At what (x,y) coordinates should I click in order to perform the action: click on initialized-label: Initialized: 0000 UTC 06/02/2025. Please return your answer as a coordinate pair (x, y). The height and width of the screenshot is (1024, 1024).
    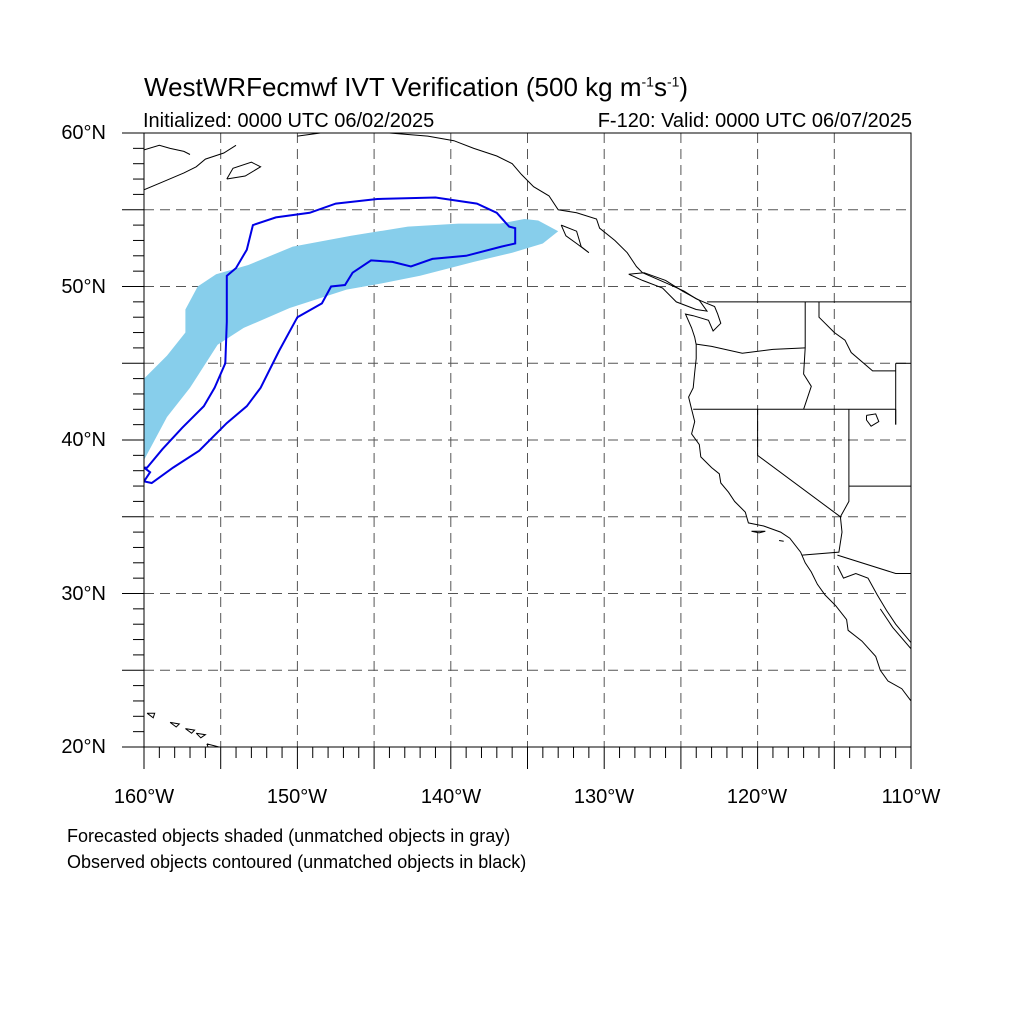
    Looking at the image, I should click on (289, 121).